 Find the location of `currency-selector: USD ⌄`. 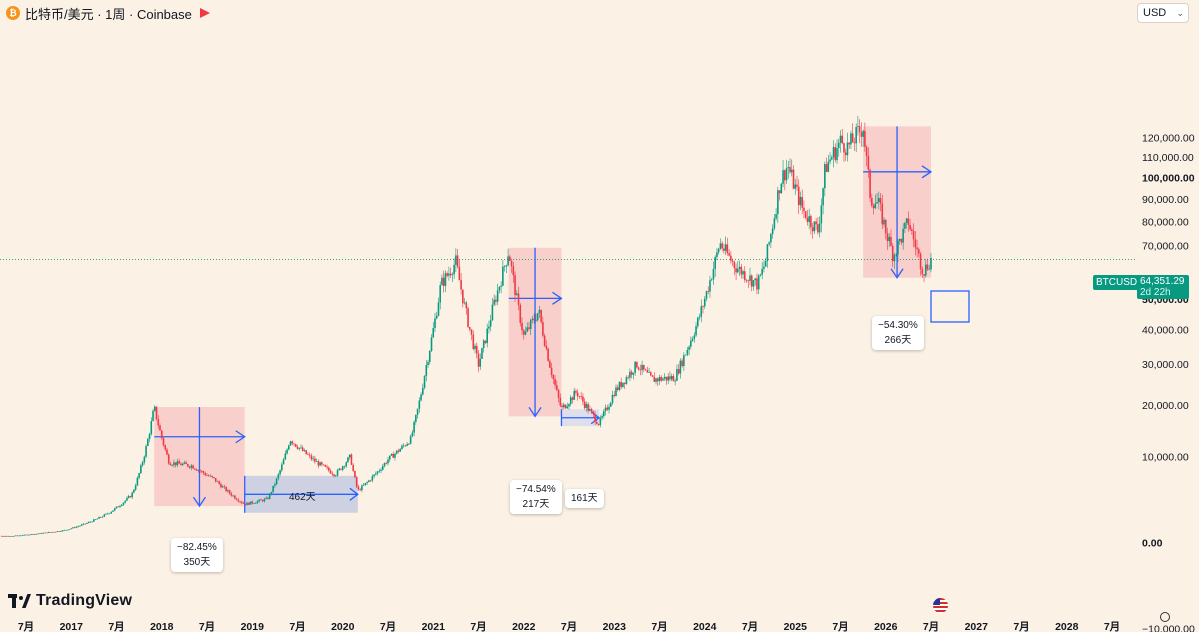

currency-selector: USD ⌄ is located at coordinates (1163, 13).